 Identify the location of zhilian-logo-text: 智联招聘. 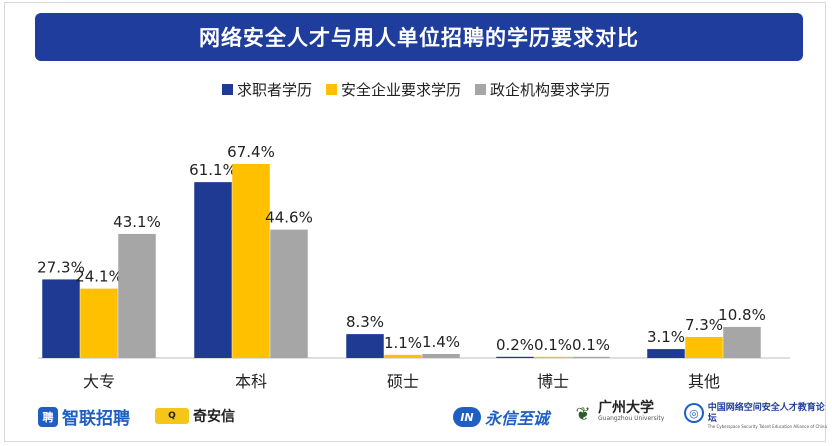
(96, 419).